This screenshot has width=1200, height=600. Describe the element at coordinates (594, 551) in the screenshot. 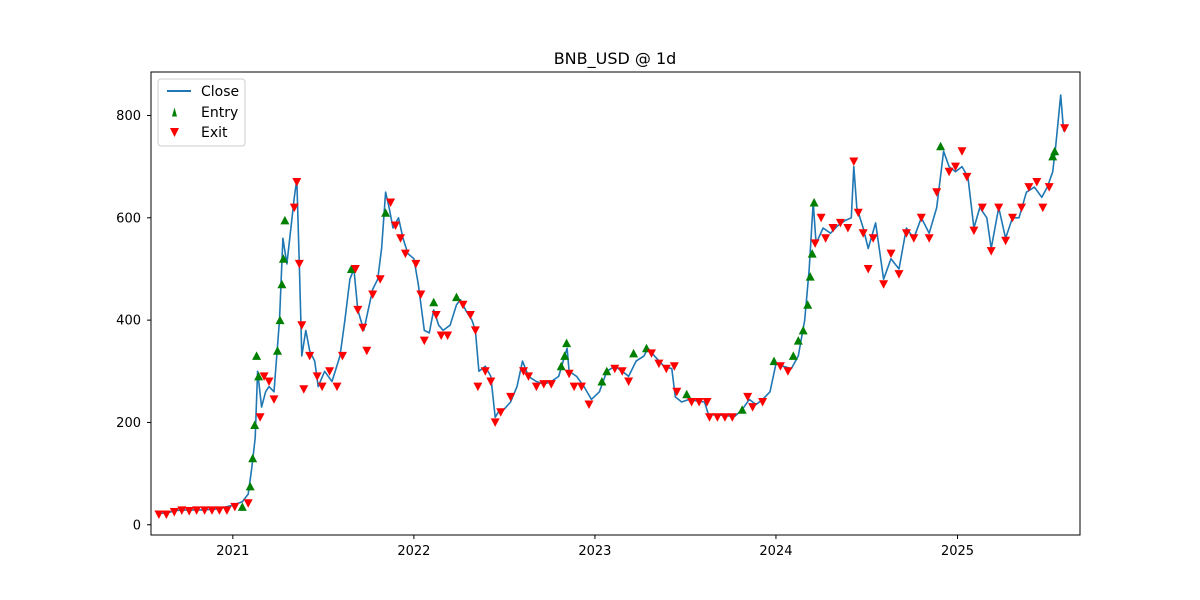

I see `x-tick-label: 2023` at that location.